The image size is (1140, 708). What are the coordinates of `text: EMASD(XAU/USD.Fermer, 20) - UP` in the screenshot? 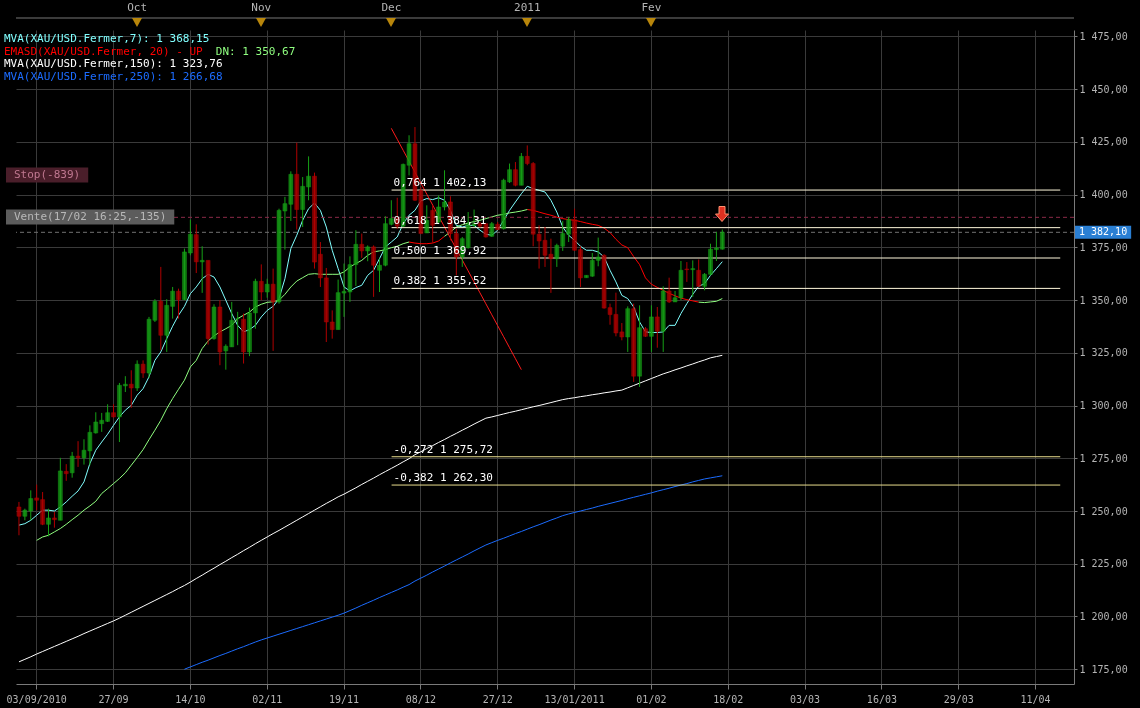 It's located at (104, 51).